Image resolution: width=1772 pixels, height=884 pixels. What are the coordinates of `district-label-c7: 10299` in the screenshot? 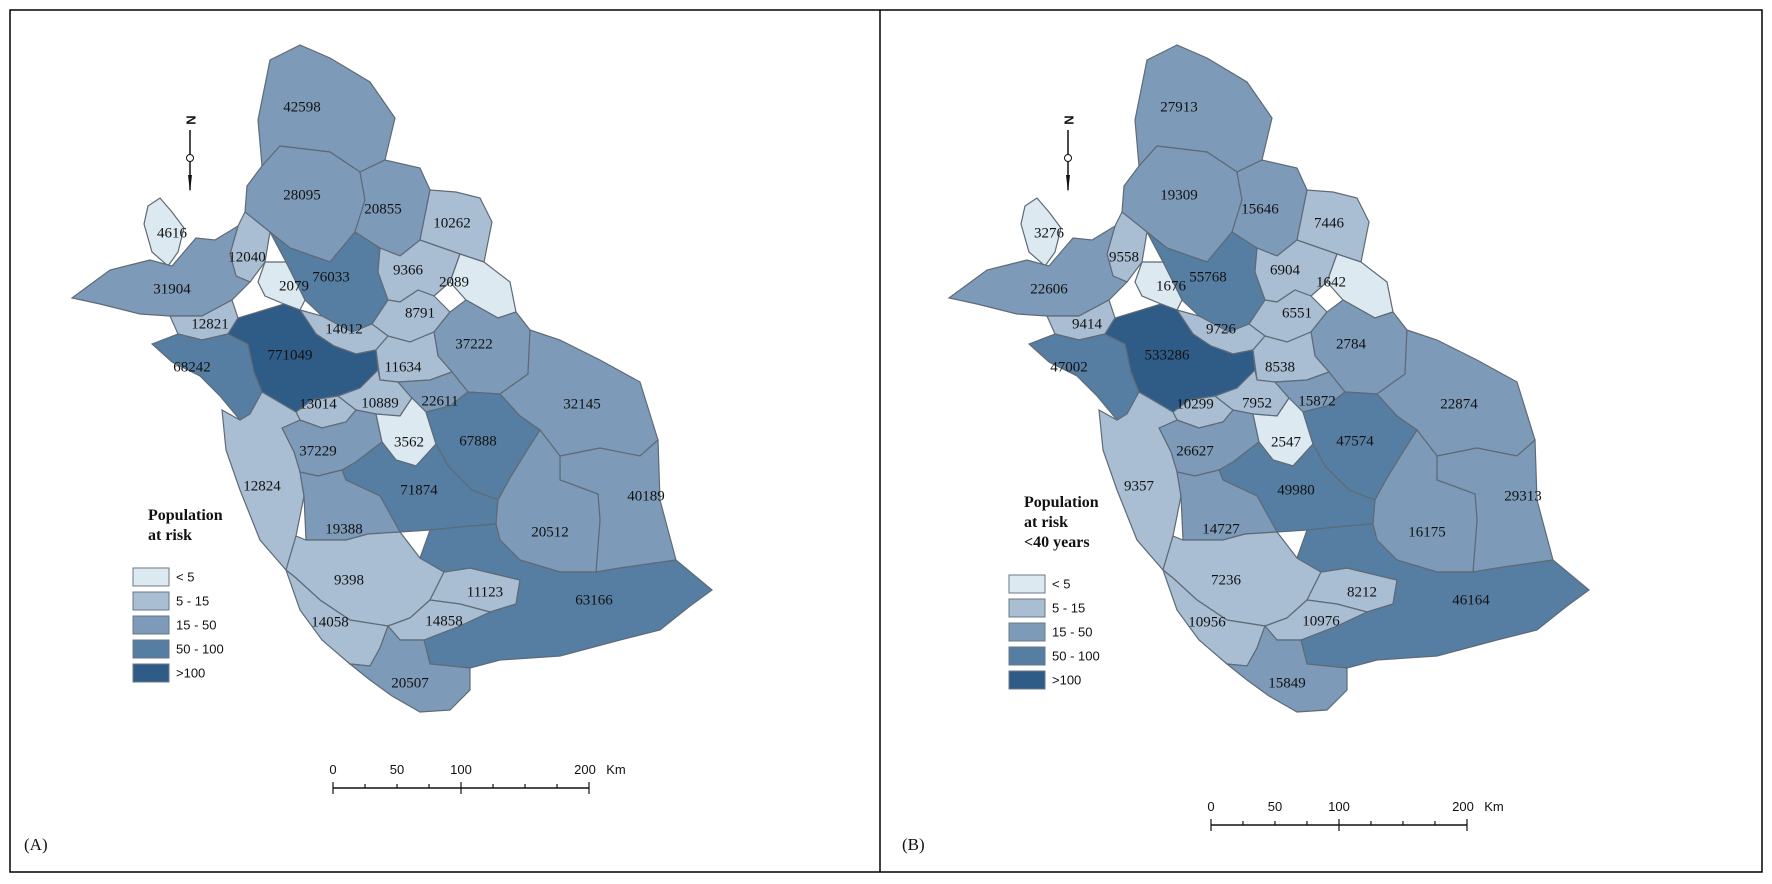 It's located at (1195, 404).